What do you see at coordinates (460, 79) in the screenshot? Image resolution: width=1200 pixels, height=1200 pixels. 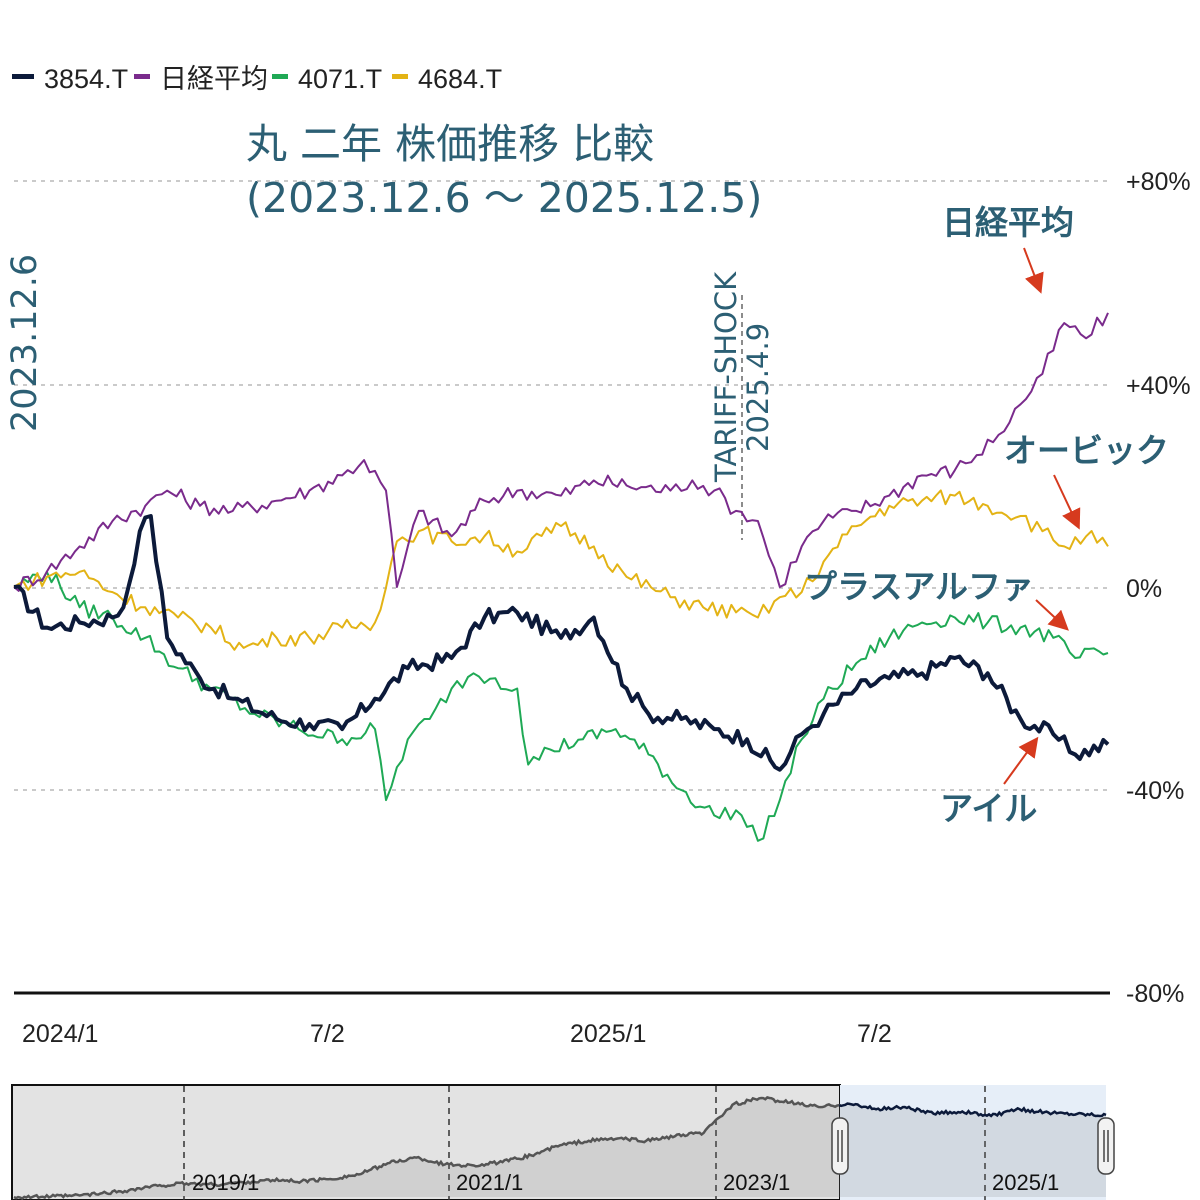 I see `legend-label-4684: 4684.T` at bounding box center [460, 79].